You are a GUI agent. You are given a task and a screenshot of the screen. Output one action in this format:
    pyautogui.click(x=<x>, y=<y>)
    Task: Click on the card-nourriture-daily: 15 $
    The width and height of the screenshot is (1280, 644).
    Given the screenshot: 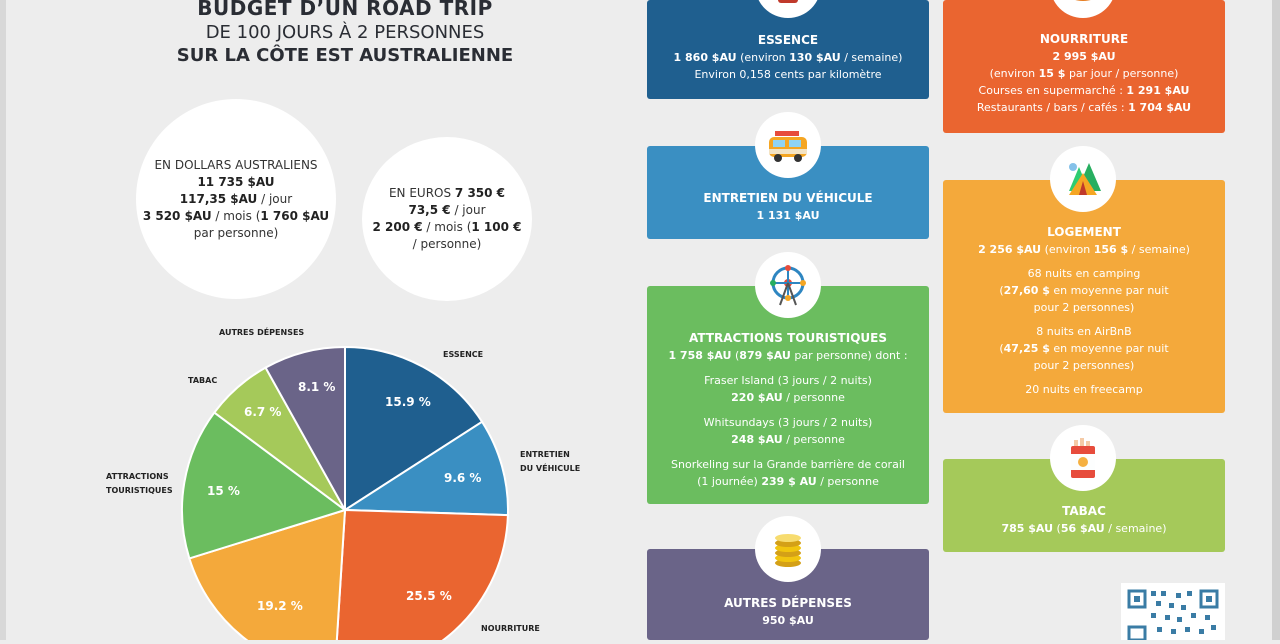 What is the action you would take?
    pyautogui.click(x=1052, y=73)
    